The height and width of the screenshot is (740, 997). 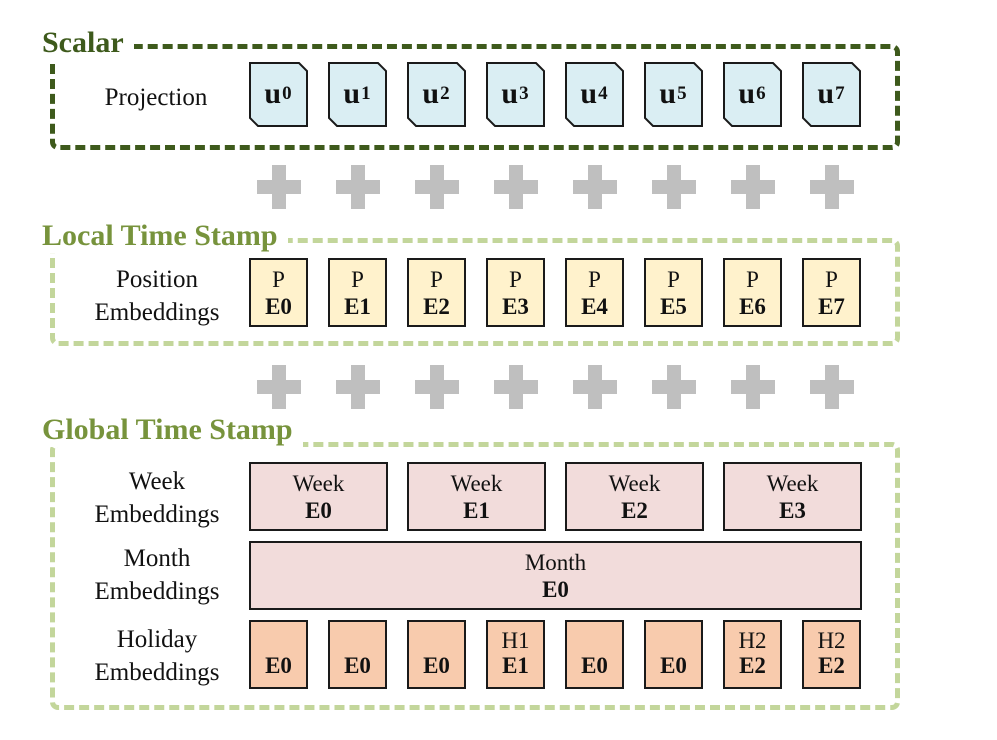 What do you see at coordinates (287, 93) in the screenshot?
I see `token-subscript: 0` at bounding box center [287, 93].